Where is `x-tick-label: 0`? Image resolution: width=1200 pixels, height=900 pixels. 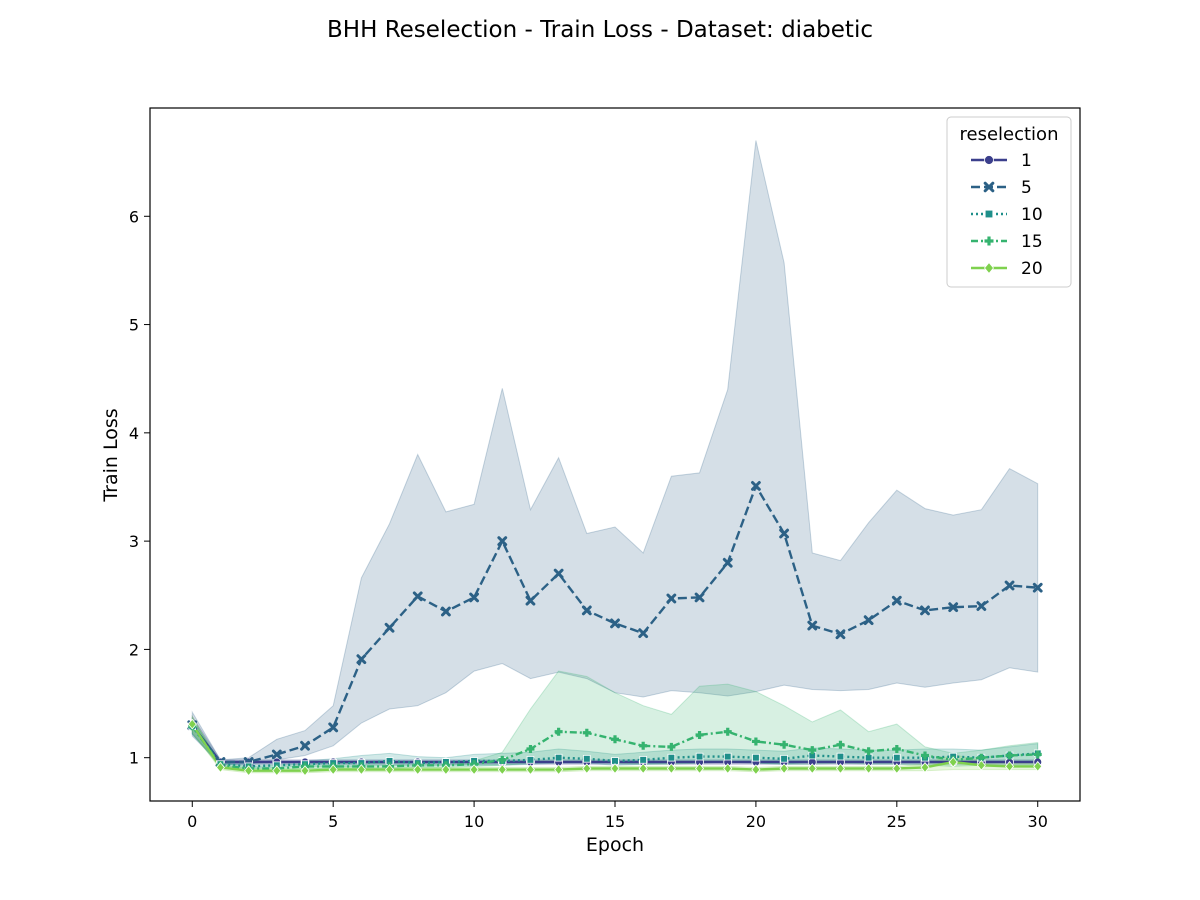
x-tick-label: 0 is located at coordinates (192, 821).